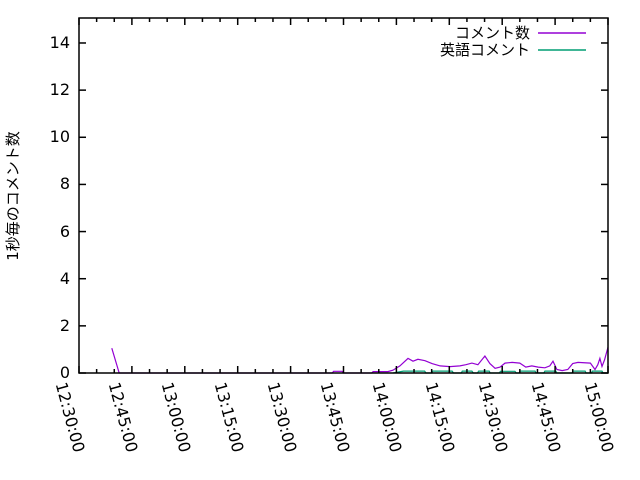 The width and height of the screenshot is (640, 480). I want to click on y-tick-label: 8, so click(64, 184).